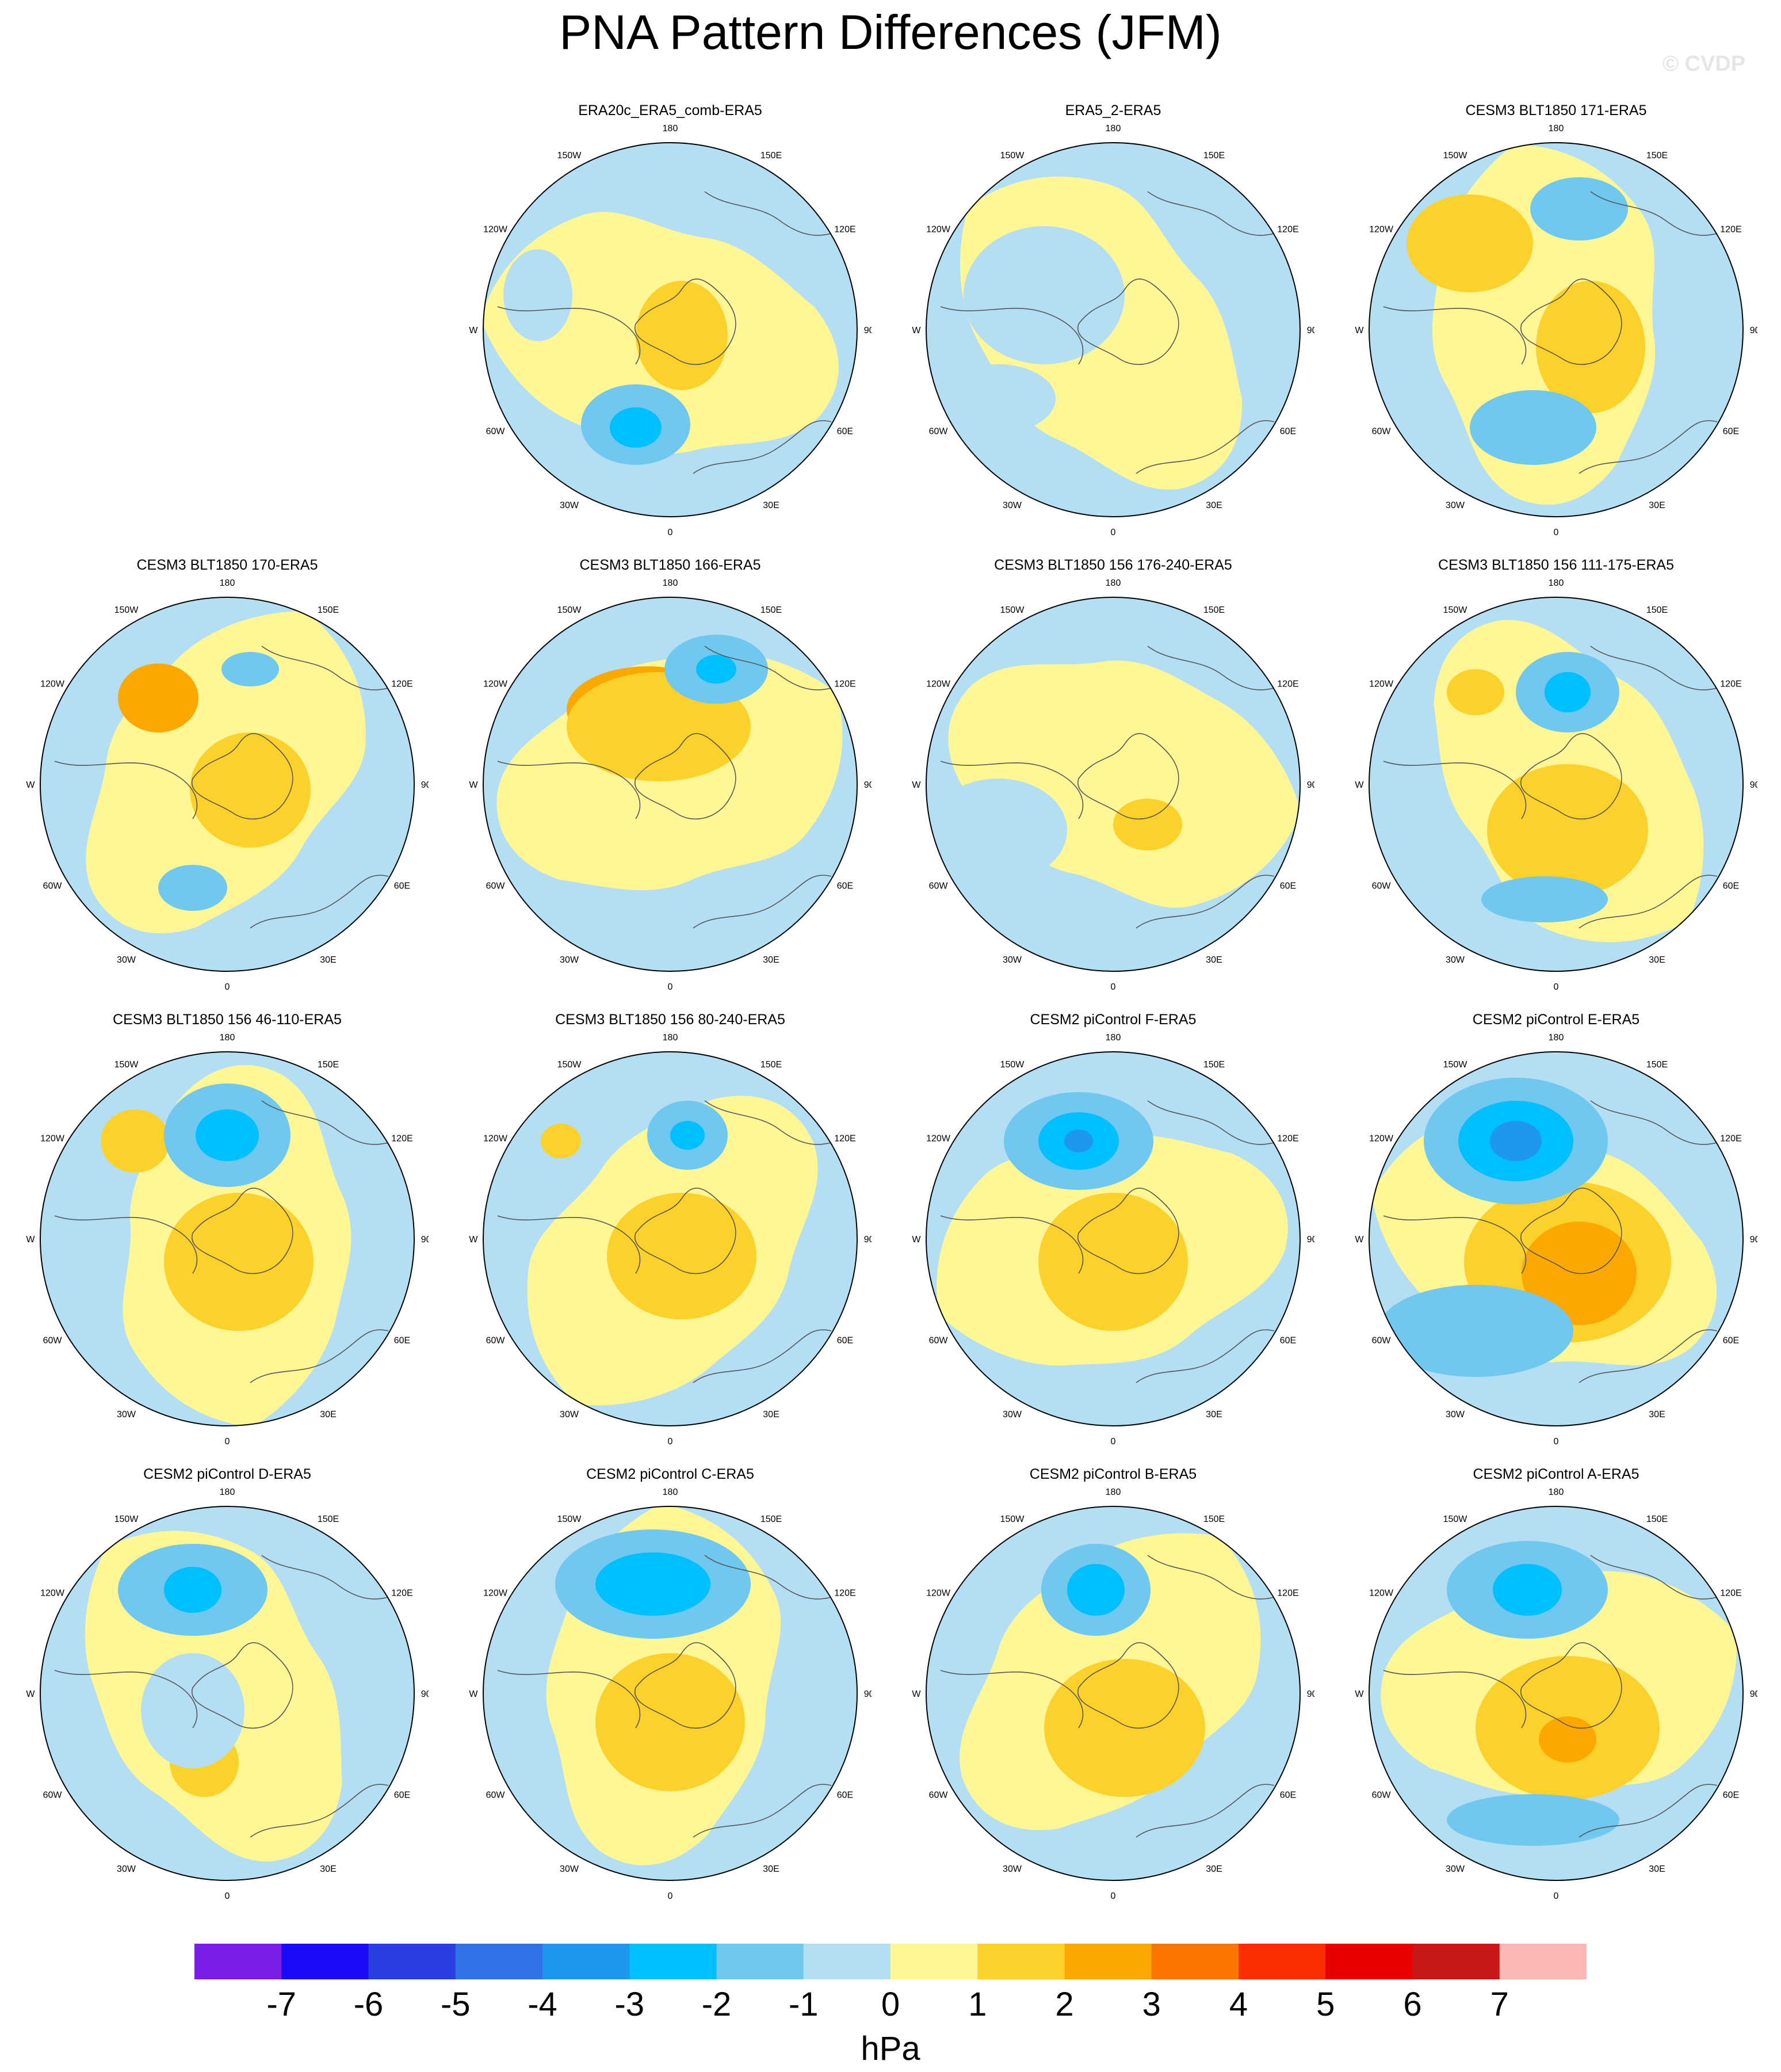 This screenshot has width=1781, height=2072. Describe the element at coordinates (542, 2004) in the screenshot. I see `colorbar-tick-label: -4` at that location.